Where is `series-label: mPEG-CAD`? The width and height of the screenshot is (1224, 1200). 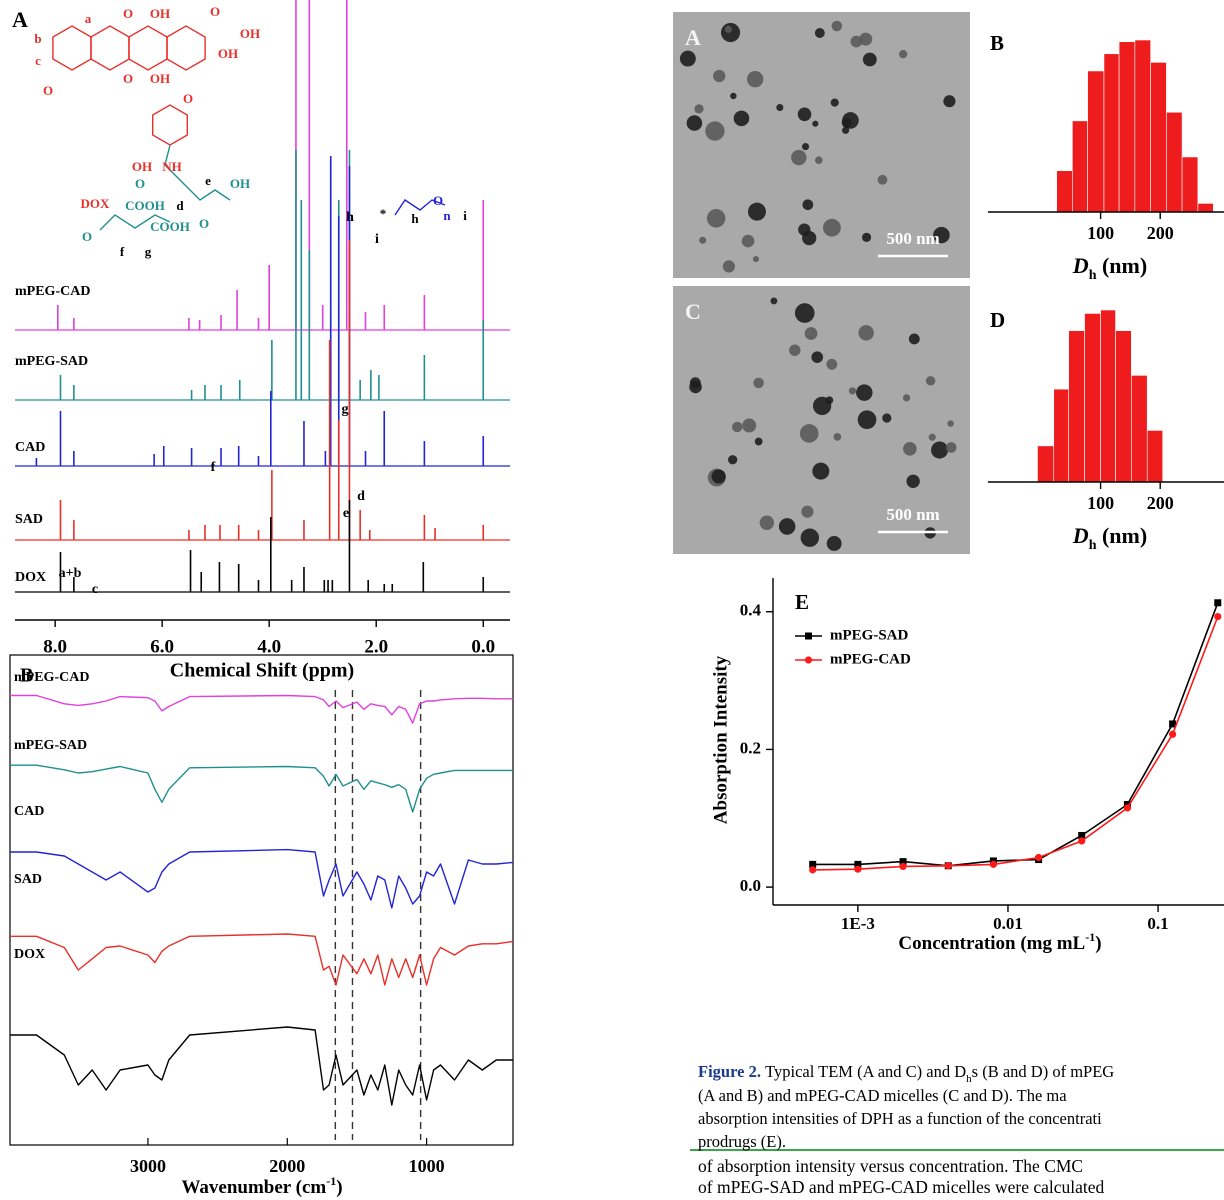
series-label: mPEG-CAD is located at coordinates (51, 677).